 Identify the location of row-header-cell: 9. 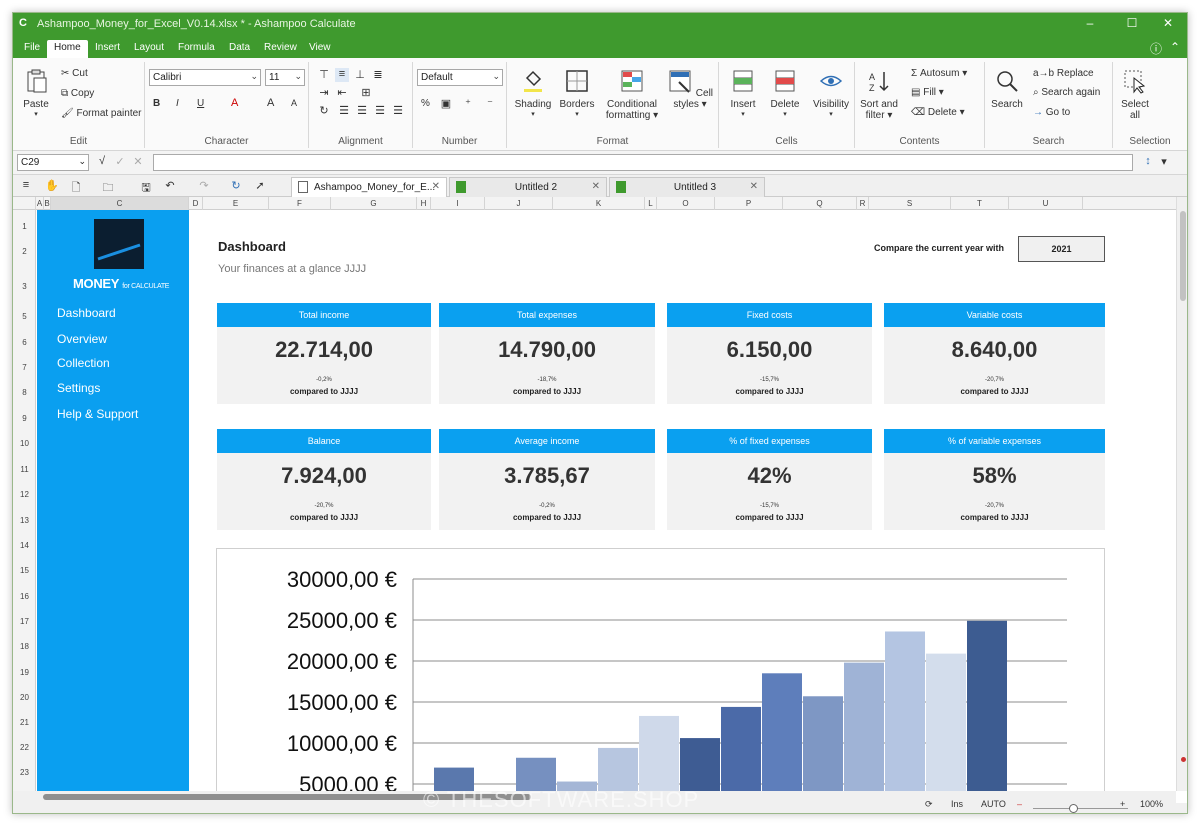
(24, 418).